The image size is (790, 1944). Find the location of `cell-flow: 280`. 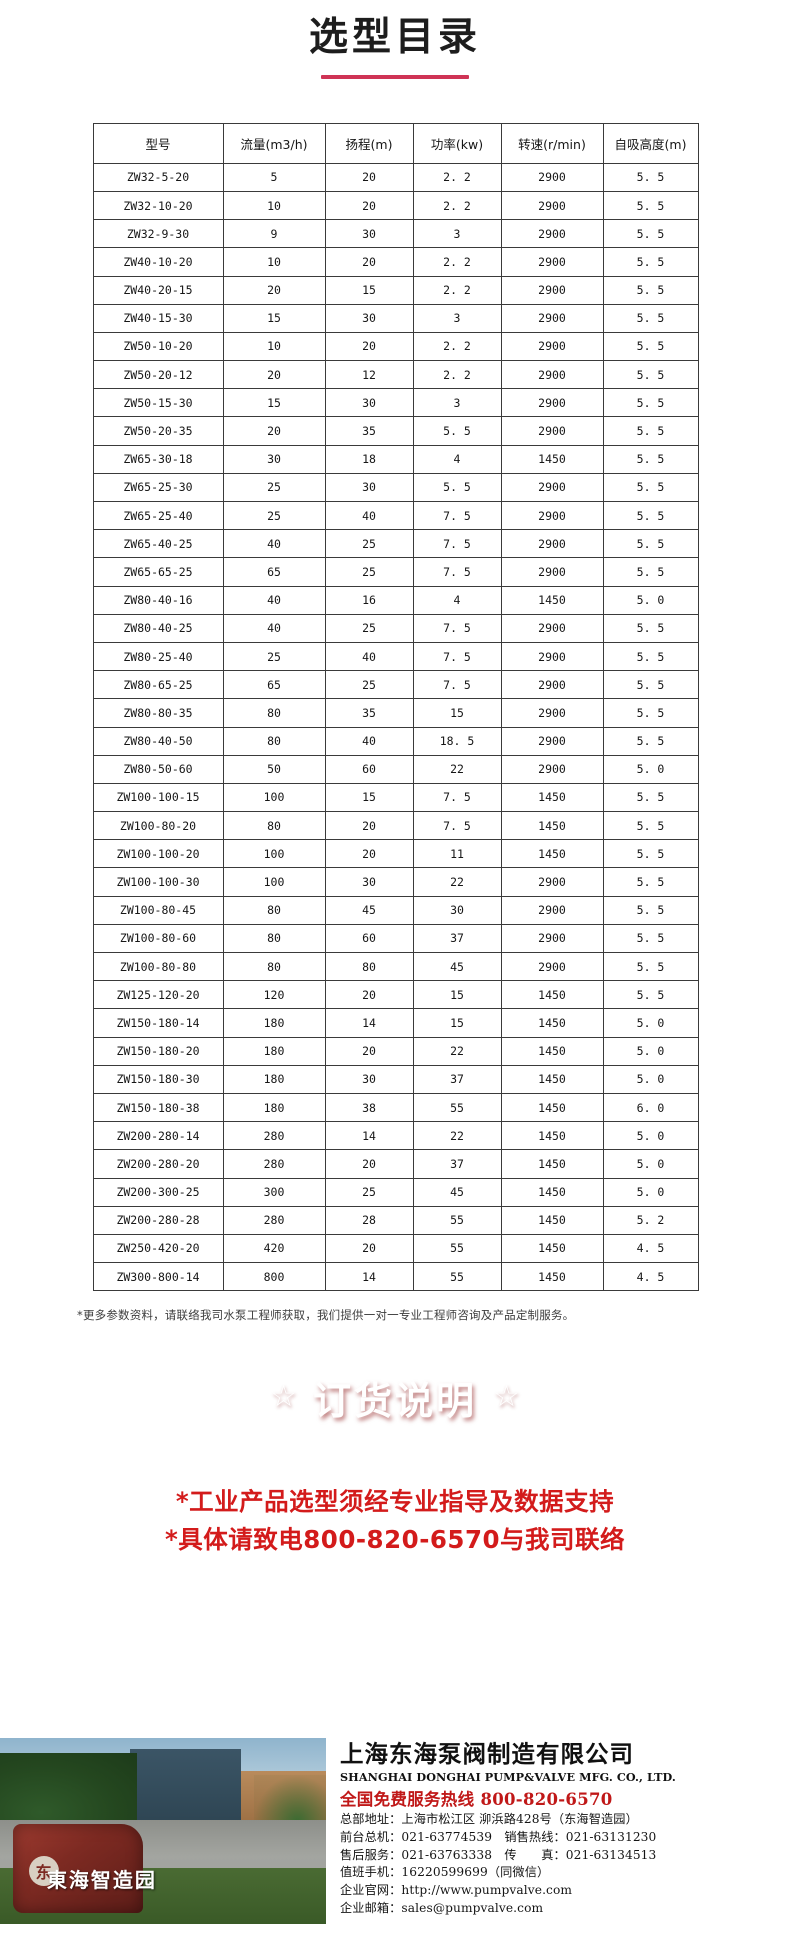

cell-flow: 280 is located at coordinates (274, 1164).